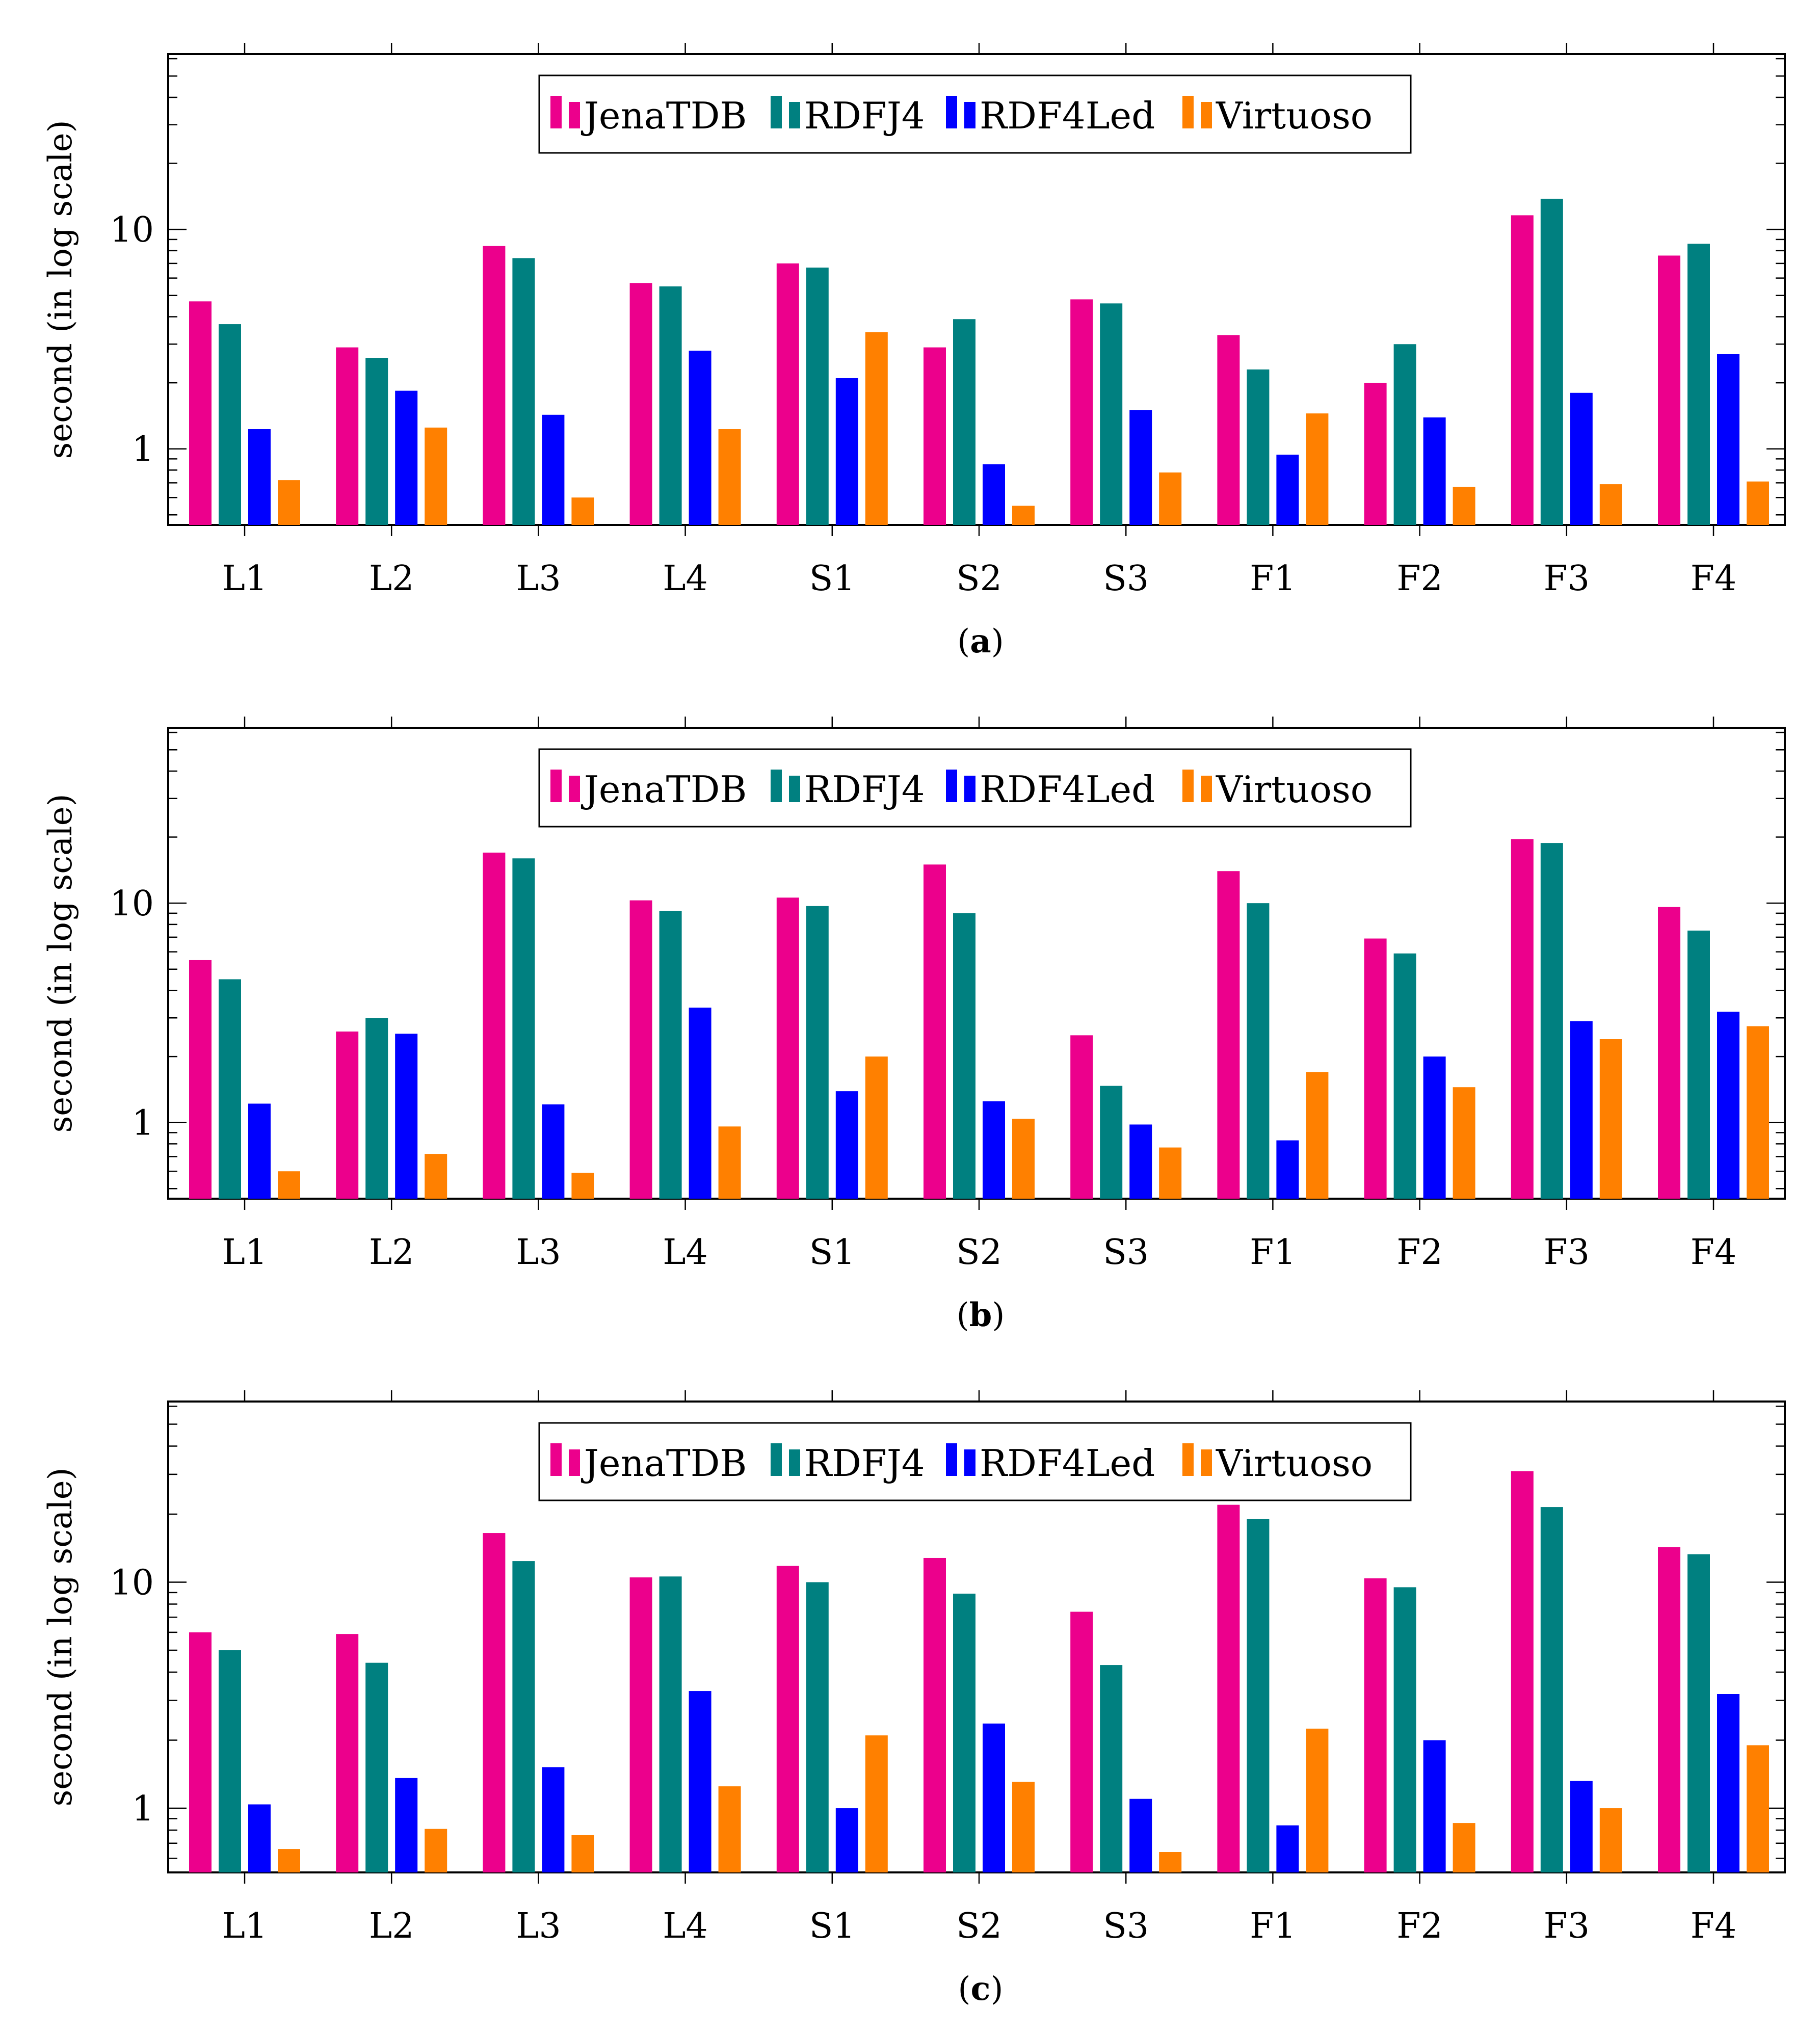  Describe the element at coordinates (951, 786) in the screenshot. I see `legend-swatch-rdf4led` at that location.